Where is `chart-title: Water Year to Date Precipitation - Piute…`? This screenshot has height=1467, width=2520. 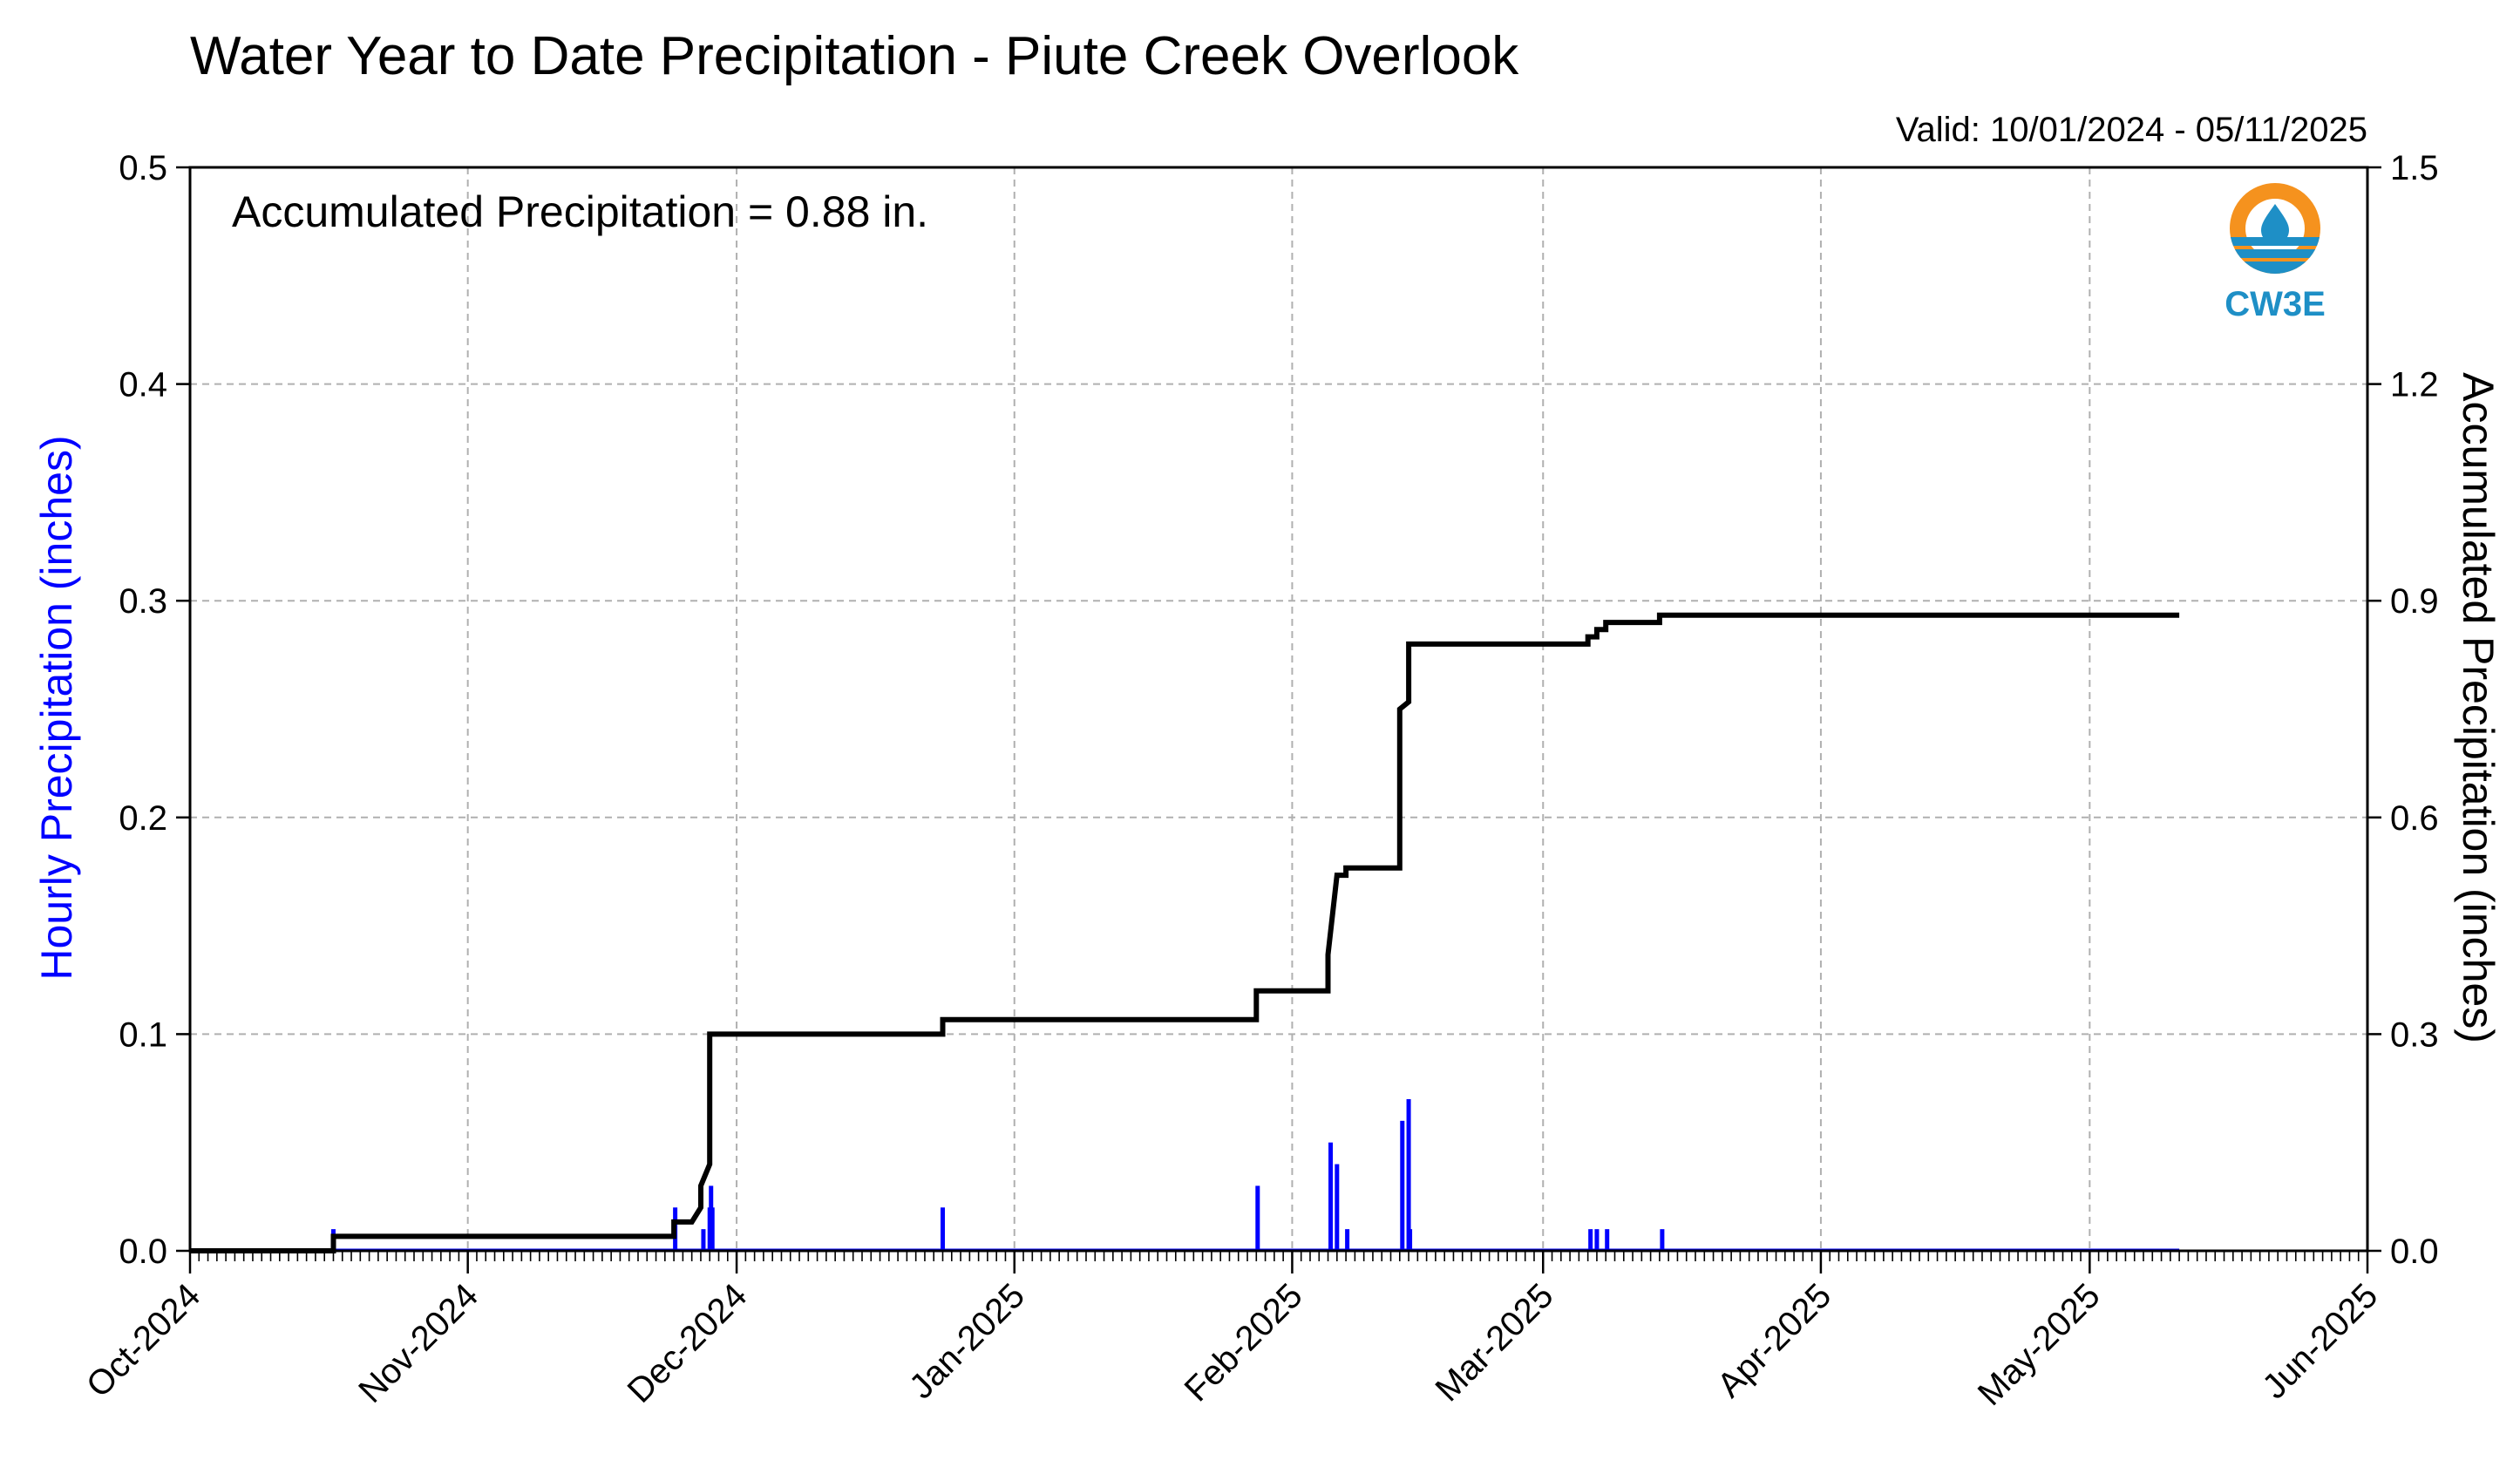
chart-title: Water Year to Date Precipitation - Piute… is located at coordinates (854, 56).